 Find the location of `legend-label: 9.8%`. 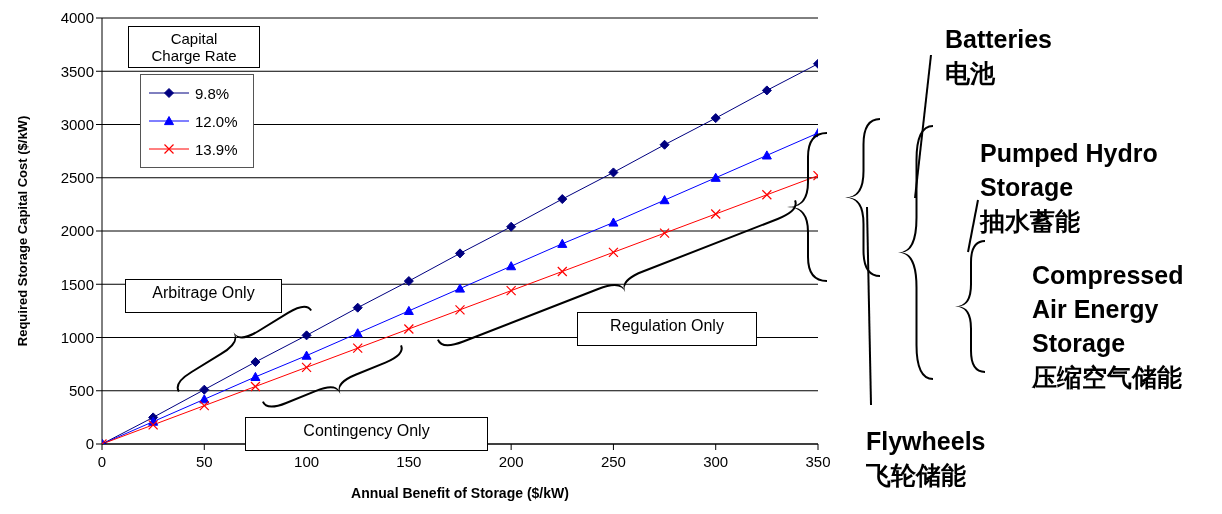

legend-label: 9.8% is located at coordinates (212, 93).